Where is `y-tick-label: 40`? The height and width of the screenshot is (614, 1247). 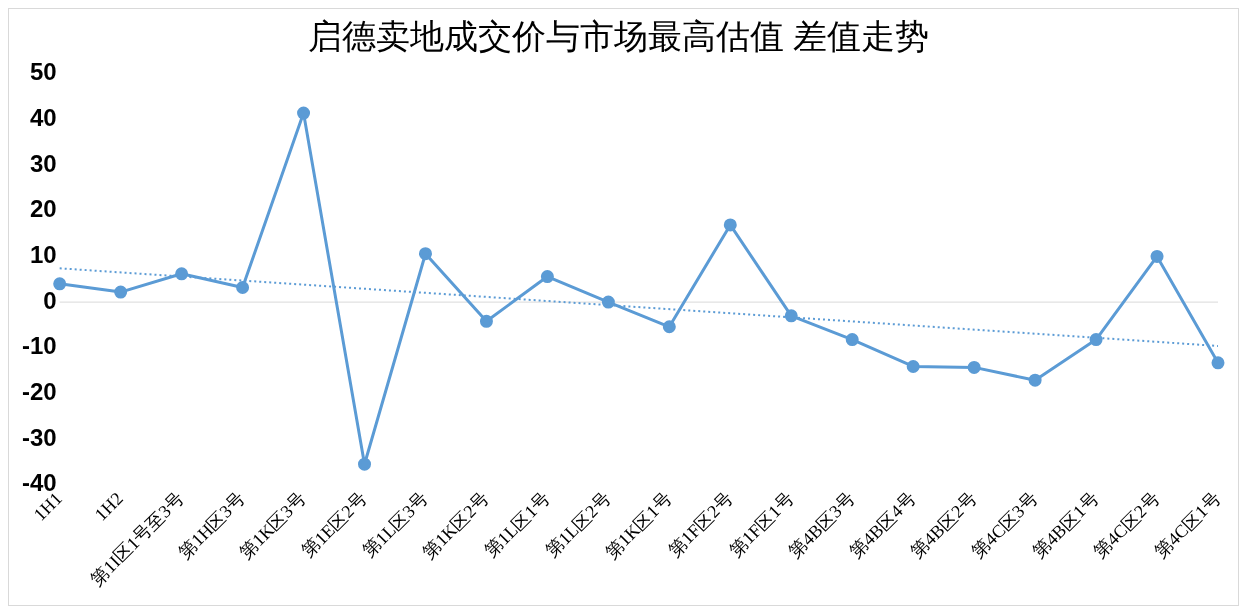 y-tick-label: 40 is located at coordinates (43, 118).